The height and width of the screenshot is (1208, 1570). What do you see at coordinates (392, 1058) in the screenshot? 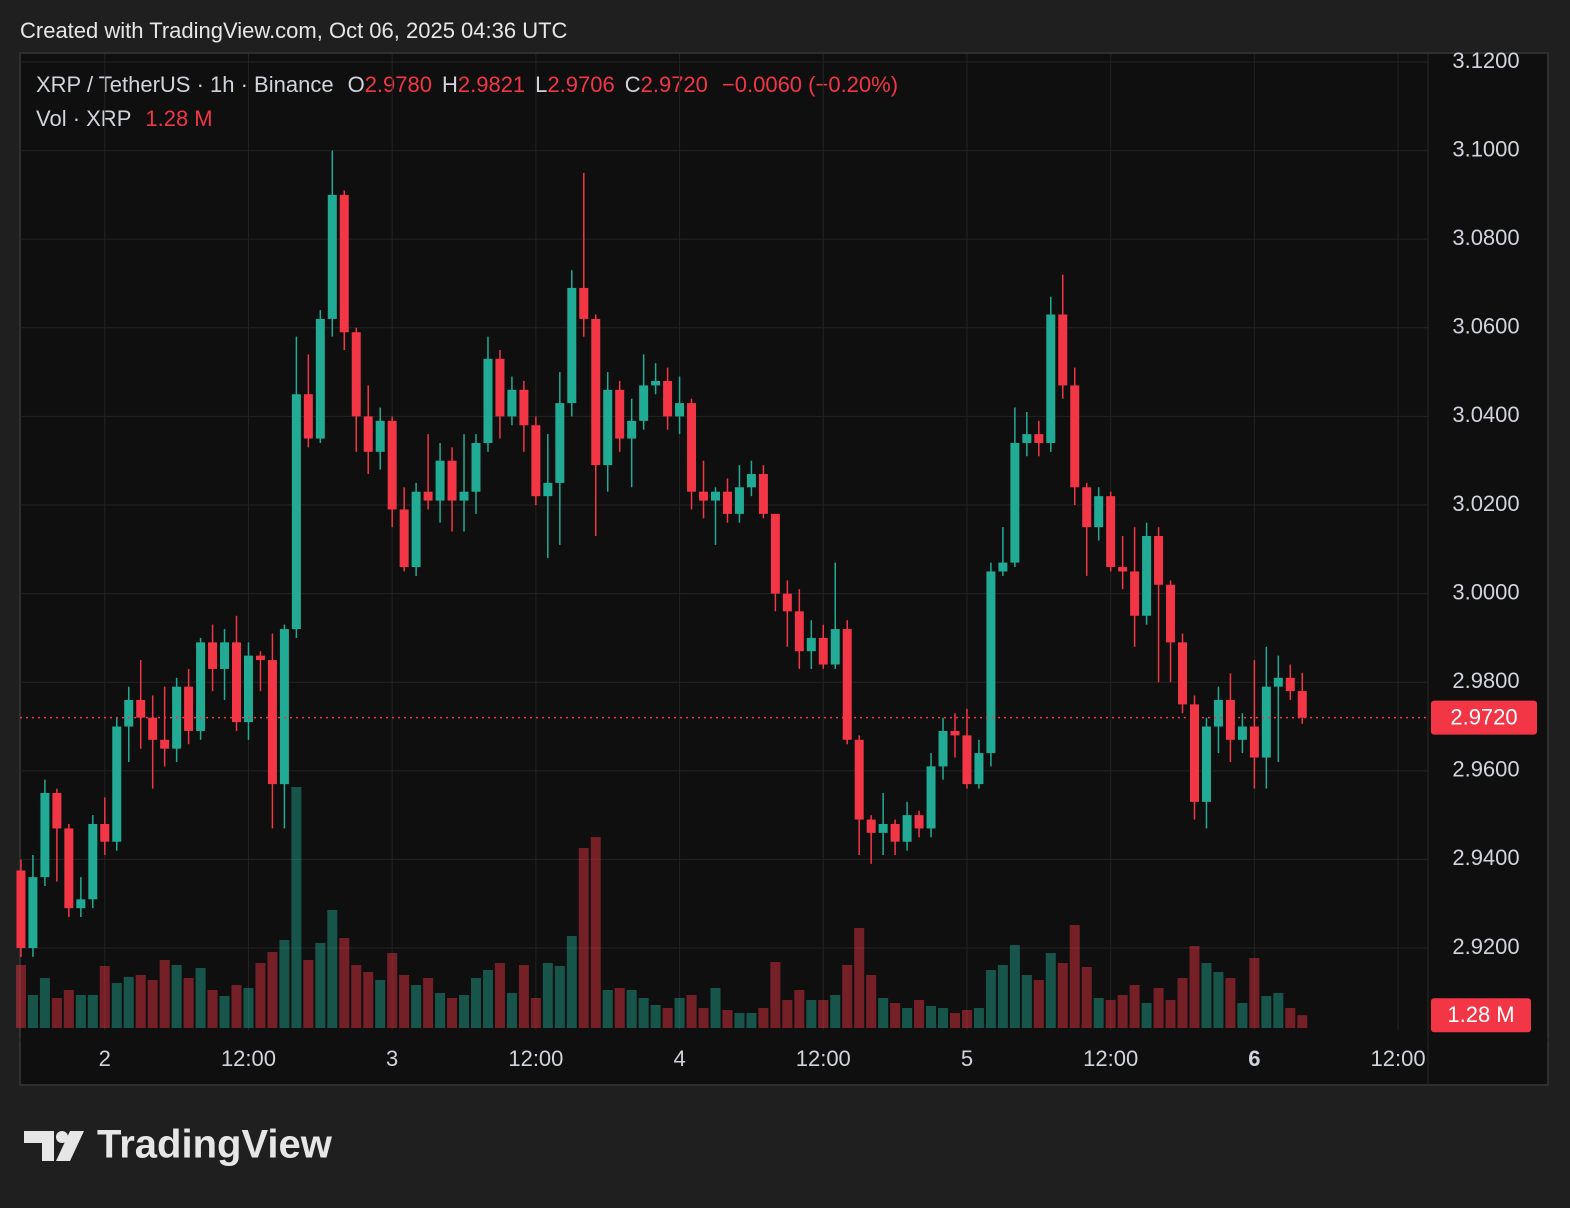
I see `x-tick-label: 3` at bounding box center [392, 1058].